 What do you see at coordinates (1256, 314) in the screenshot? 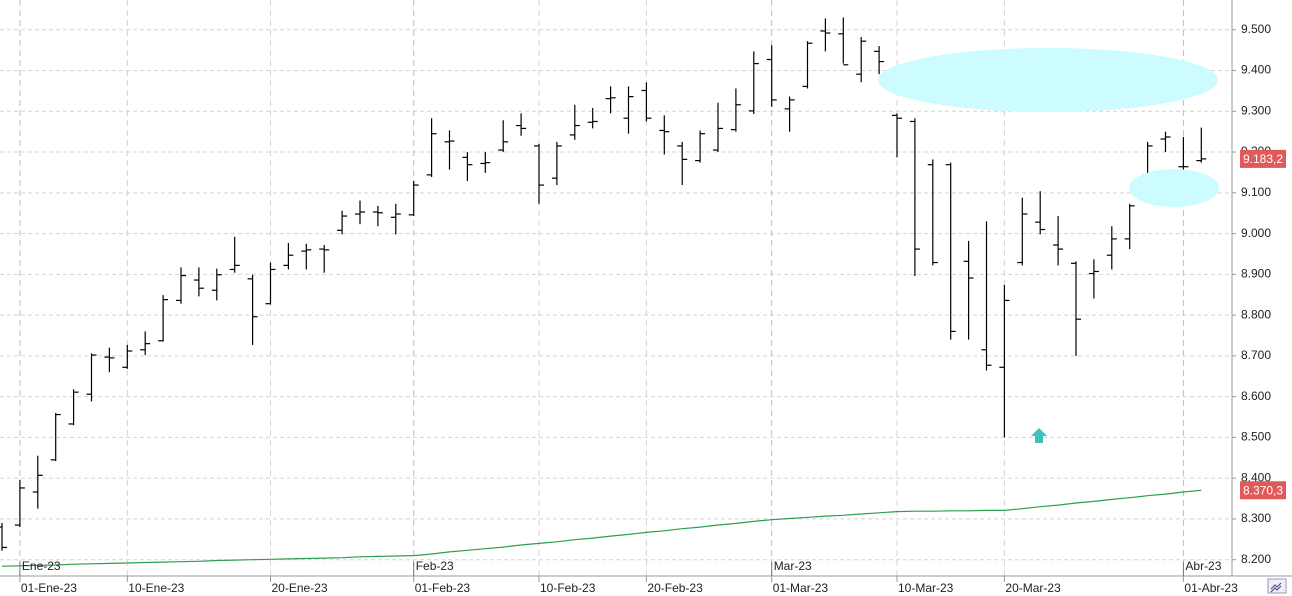
I see `y-tick-label: 8.800` at bounding box center [1256, 314].